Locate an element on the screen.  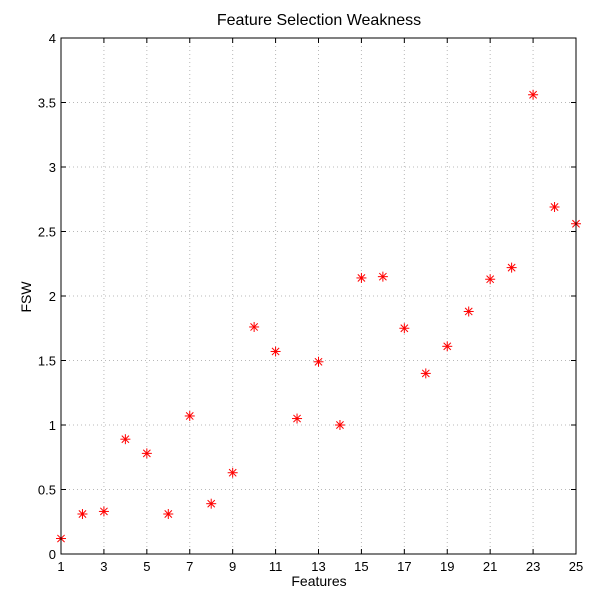
chart-title: Feature Selection Weakness is located at coordinates (319, 20).